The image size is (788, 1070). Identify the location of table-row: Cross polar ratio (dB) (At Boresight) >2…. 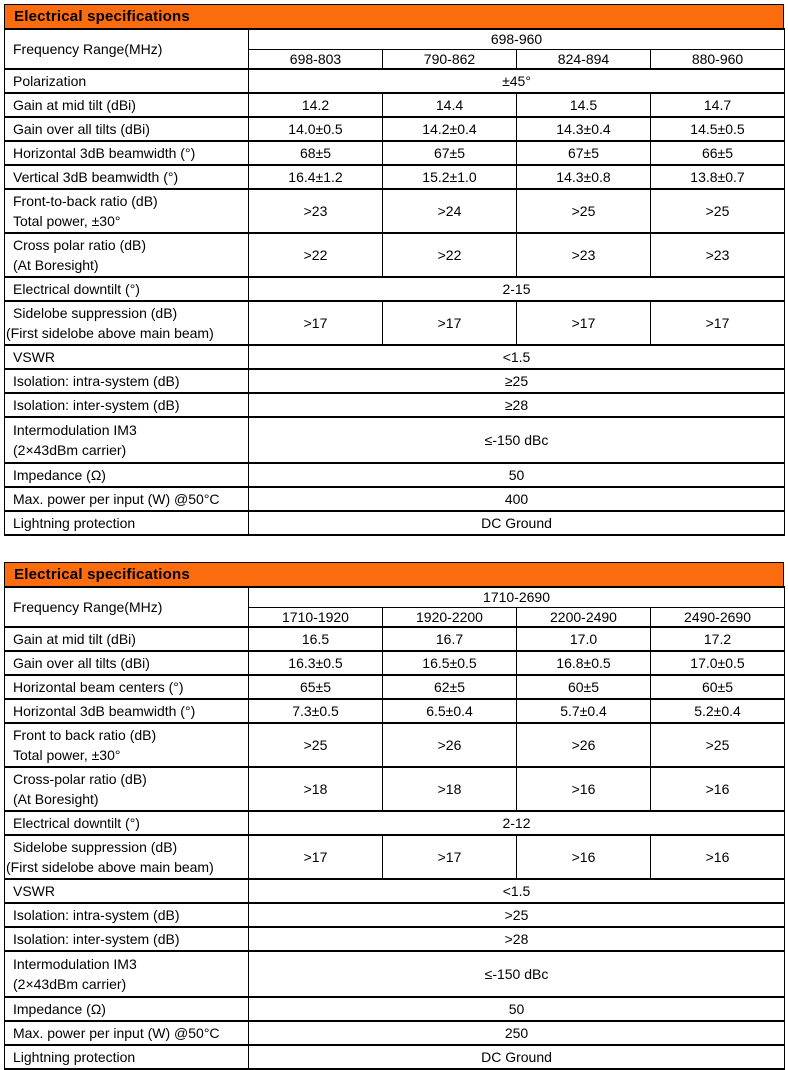
(395, 255).